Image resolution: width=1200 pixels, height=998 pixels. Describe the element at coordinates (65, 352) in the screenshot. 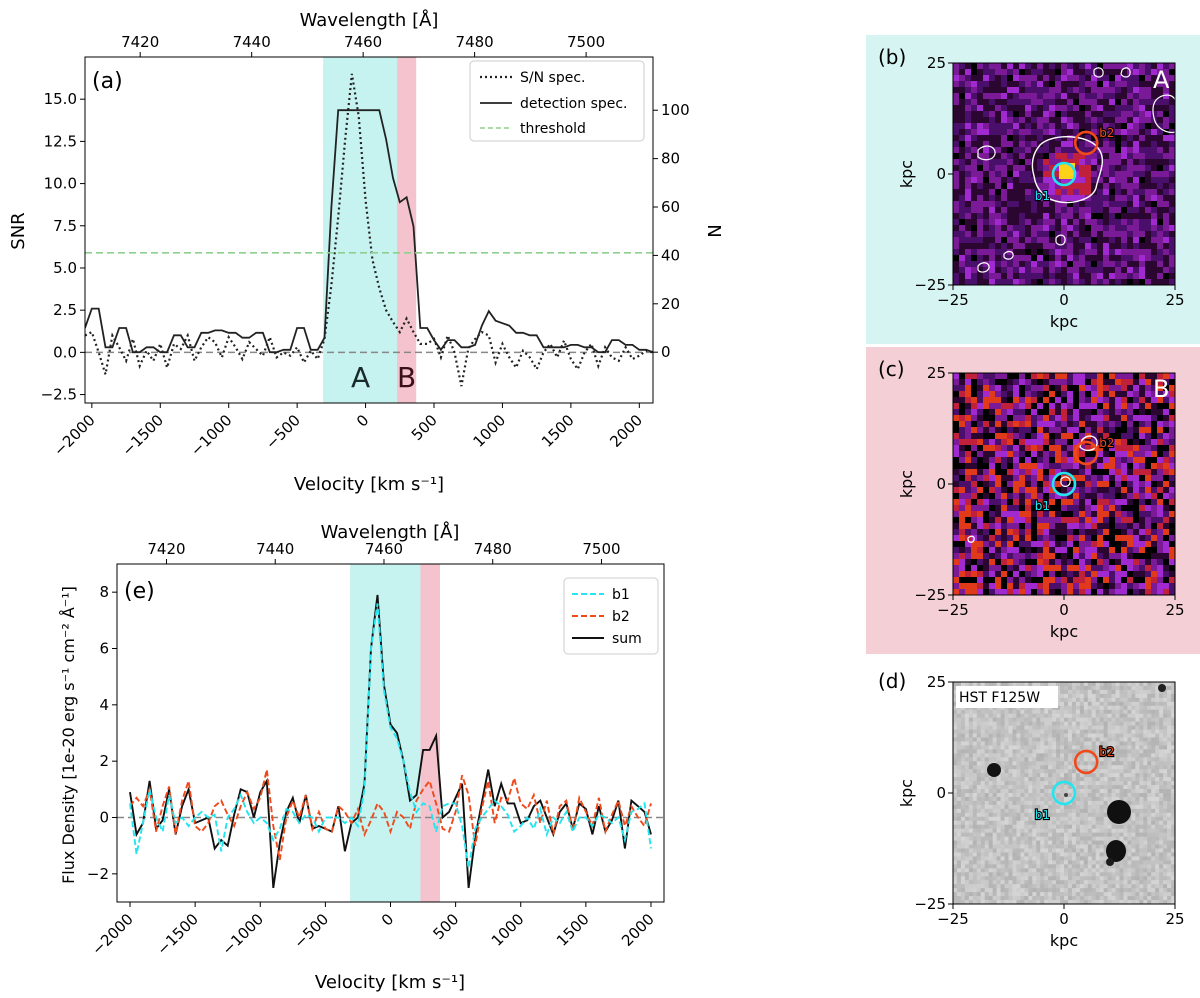

I see `y-tick-label: 0.0` at that location.